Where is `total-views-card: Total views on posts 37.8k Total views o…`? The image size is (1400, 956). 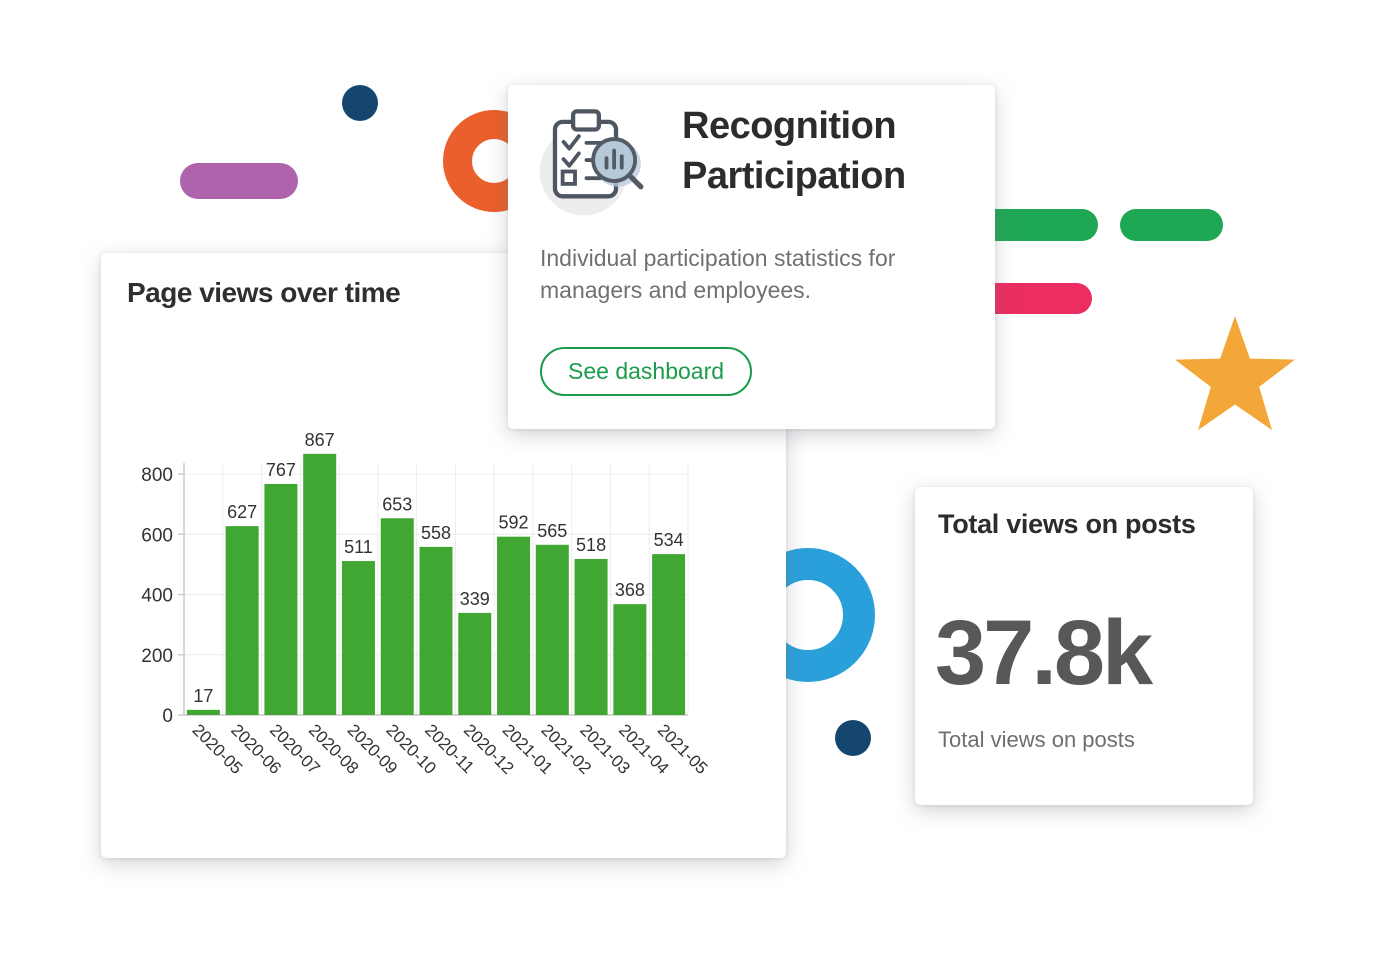
total-views-card: Total views on posts 37.8k Total views o… is located at coordinates (1084, 646).